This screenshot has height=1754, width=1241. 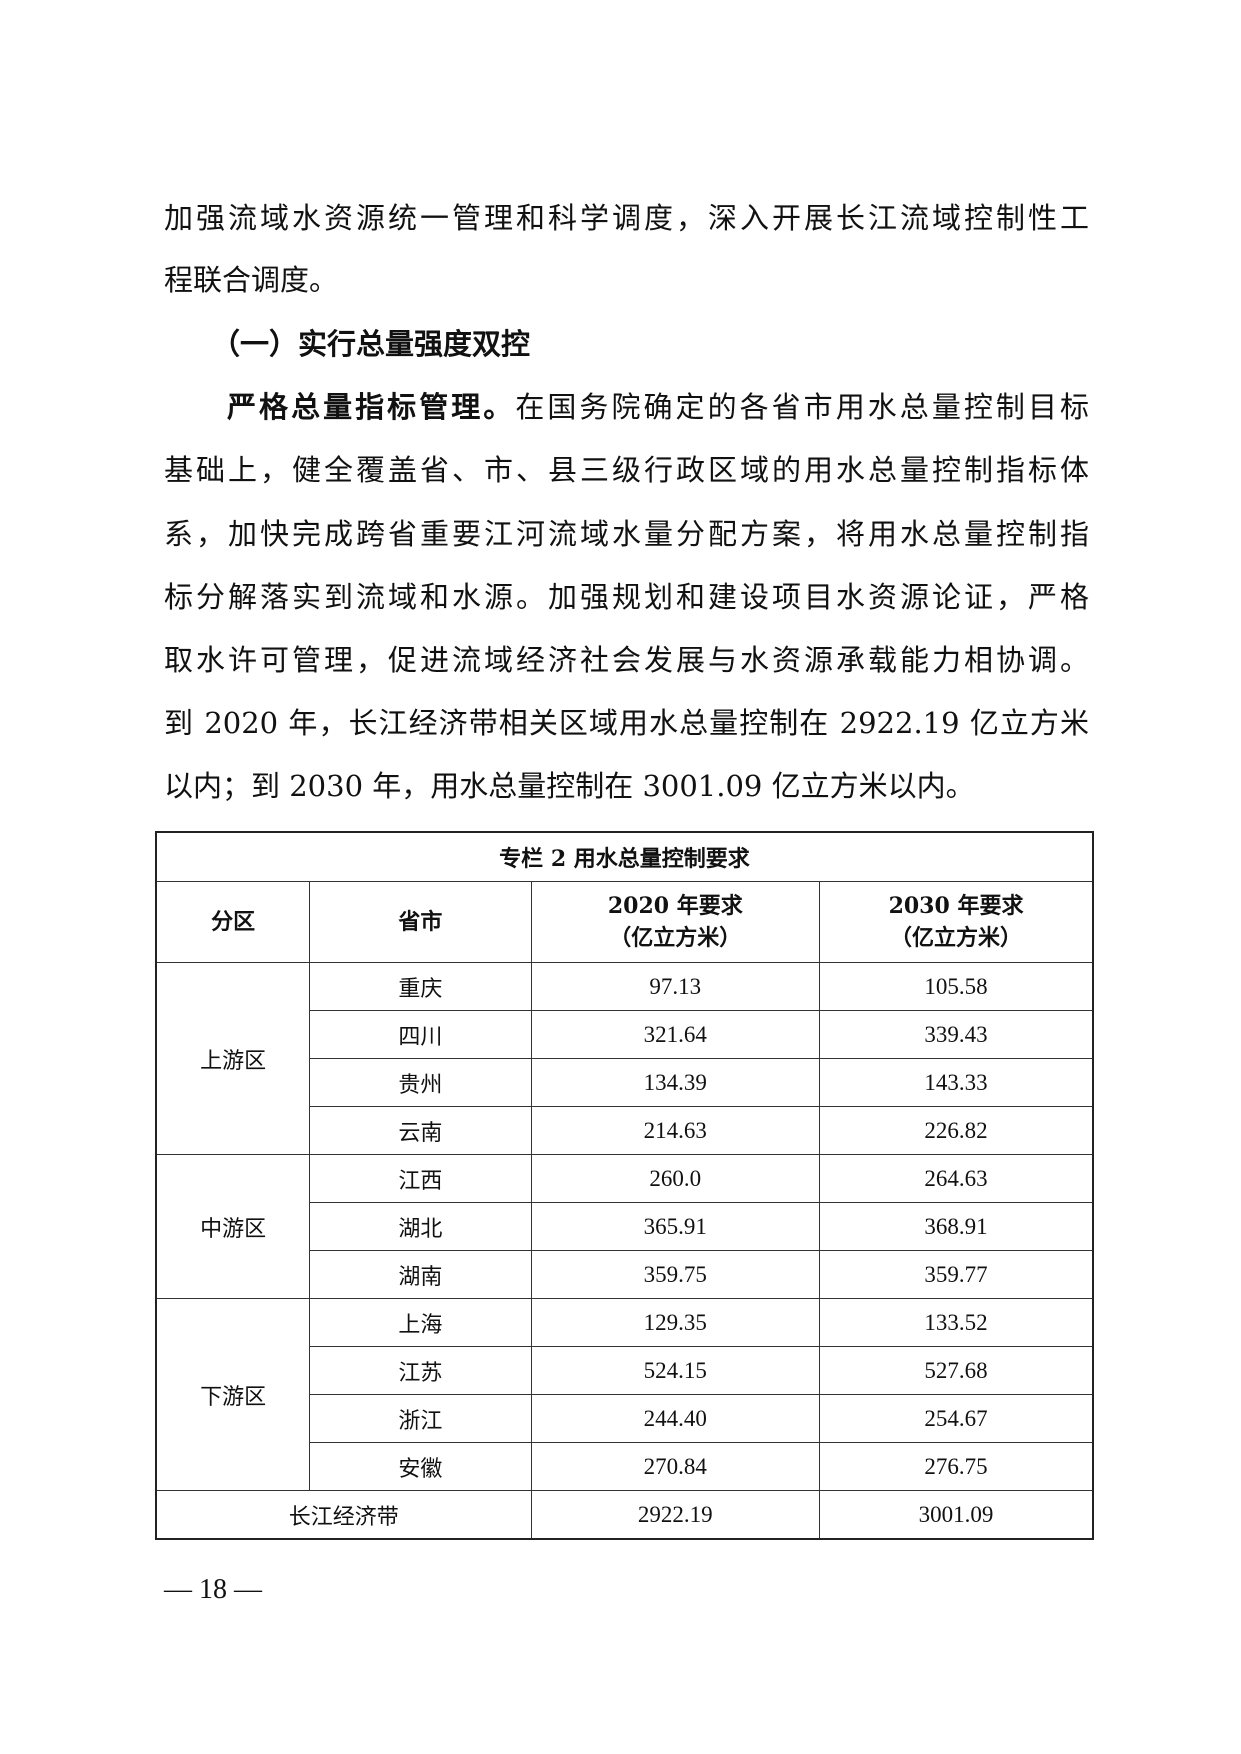 I want to click on section-heading: （一）实行总量强度双控, so click(x=371, y=344).